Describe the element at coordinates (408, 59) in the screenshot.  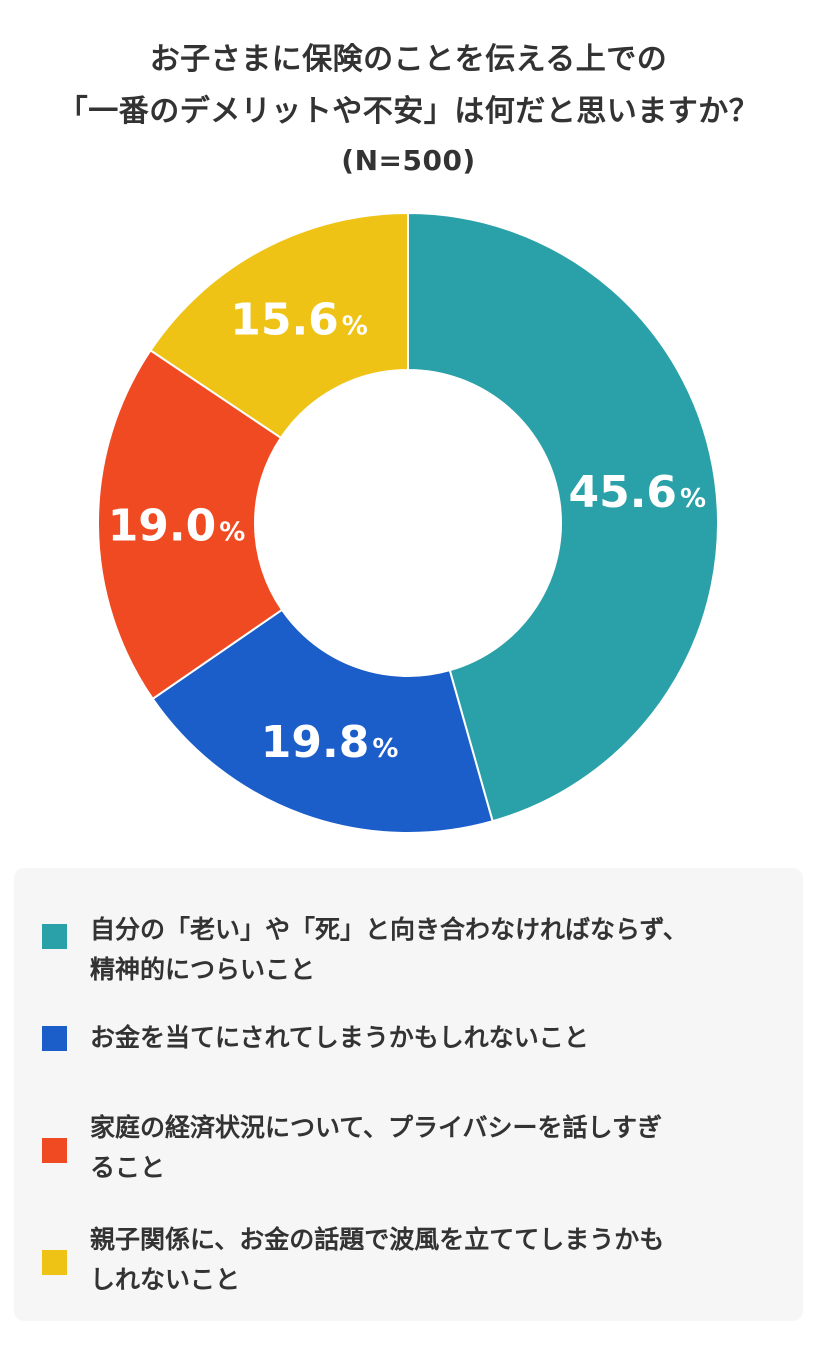
I see `chart-title-line1: お子さまに保険のことを伝える上での` at that location.